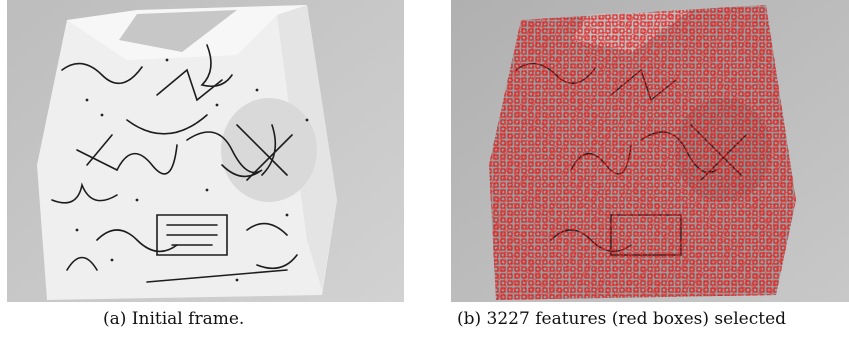 The image size is (849, 339). Describe the element at coordinates (174, 319) in the screenshot. I see `caption-initial-frame: (a) Initial frame.` at that location.